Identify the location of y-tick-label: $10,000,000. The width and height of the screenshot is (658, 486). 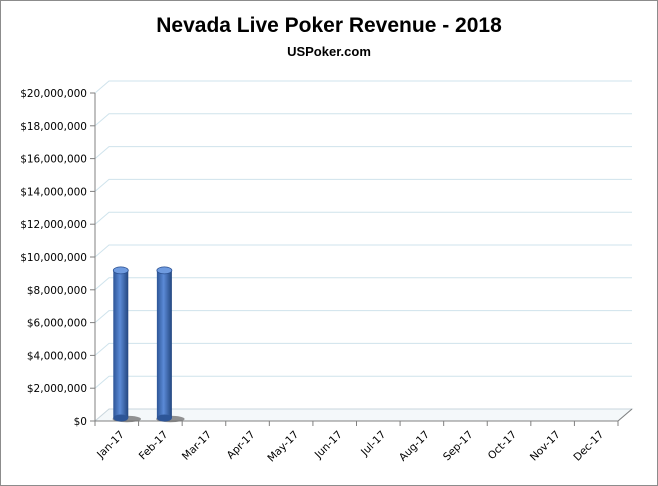
(53, 258).